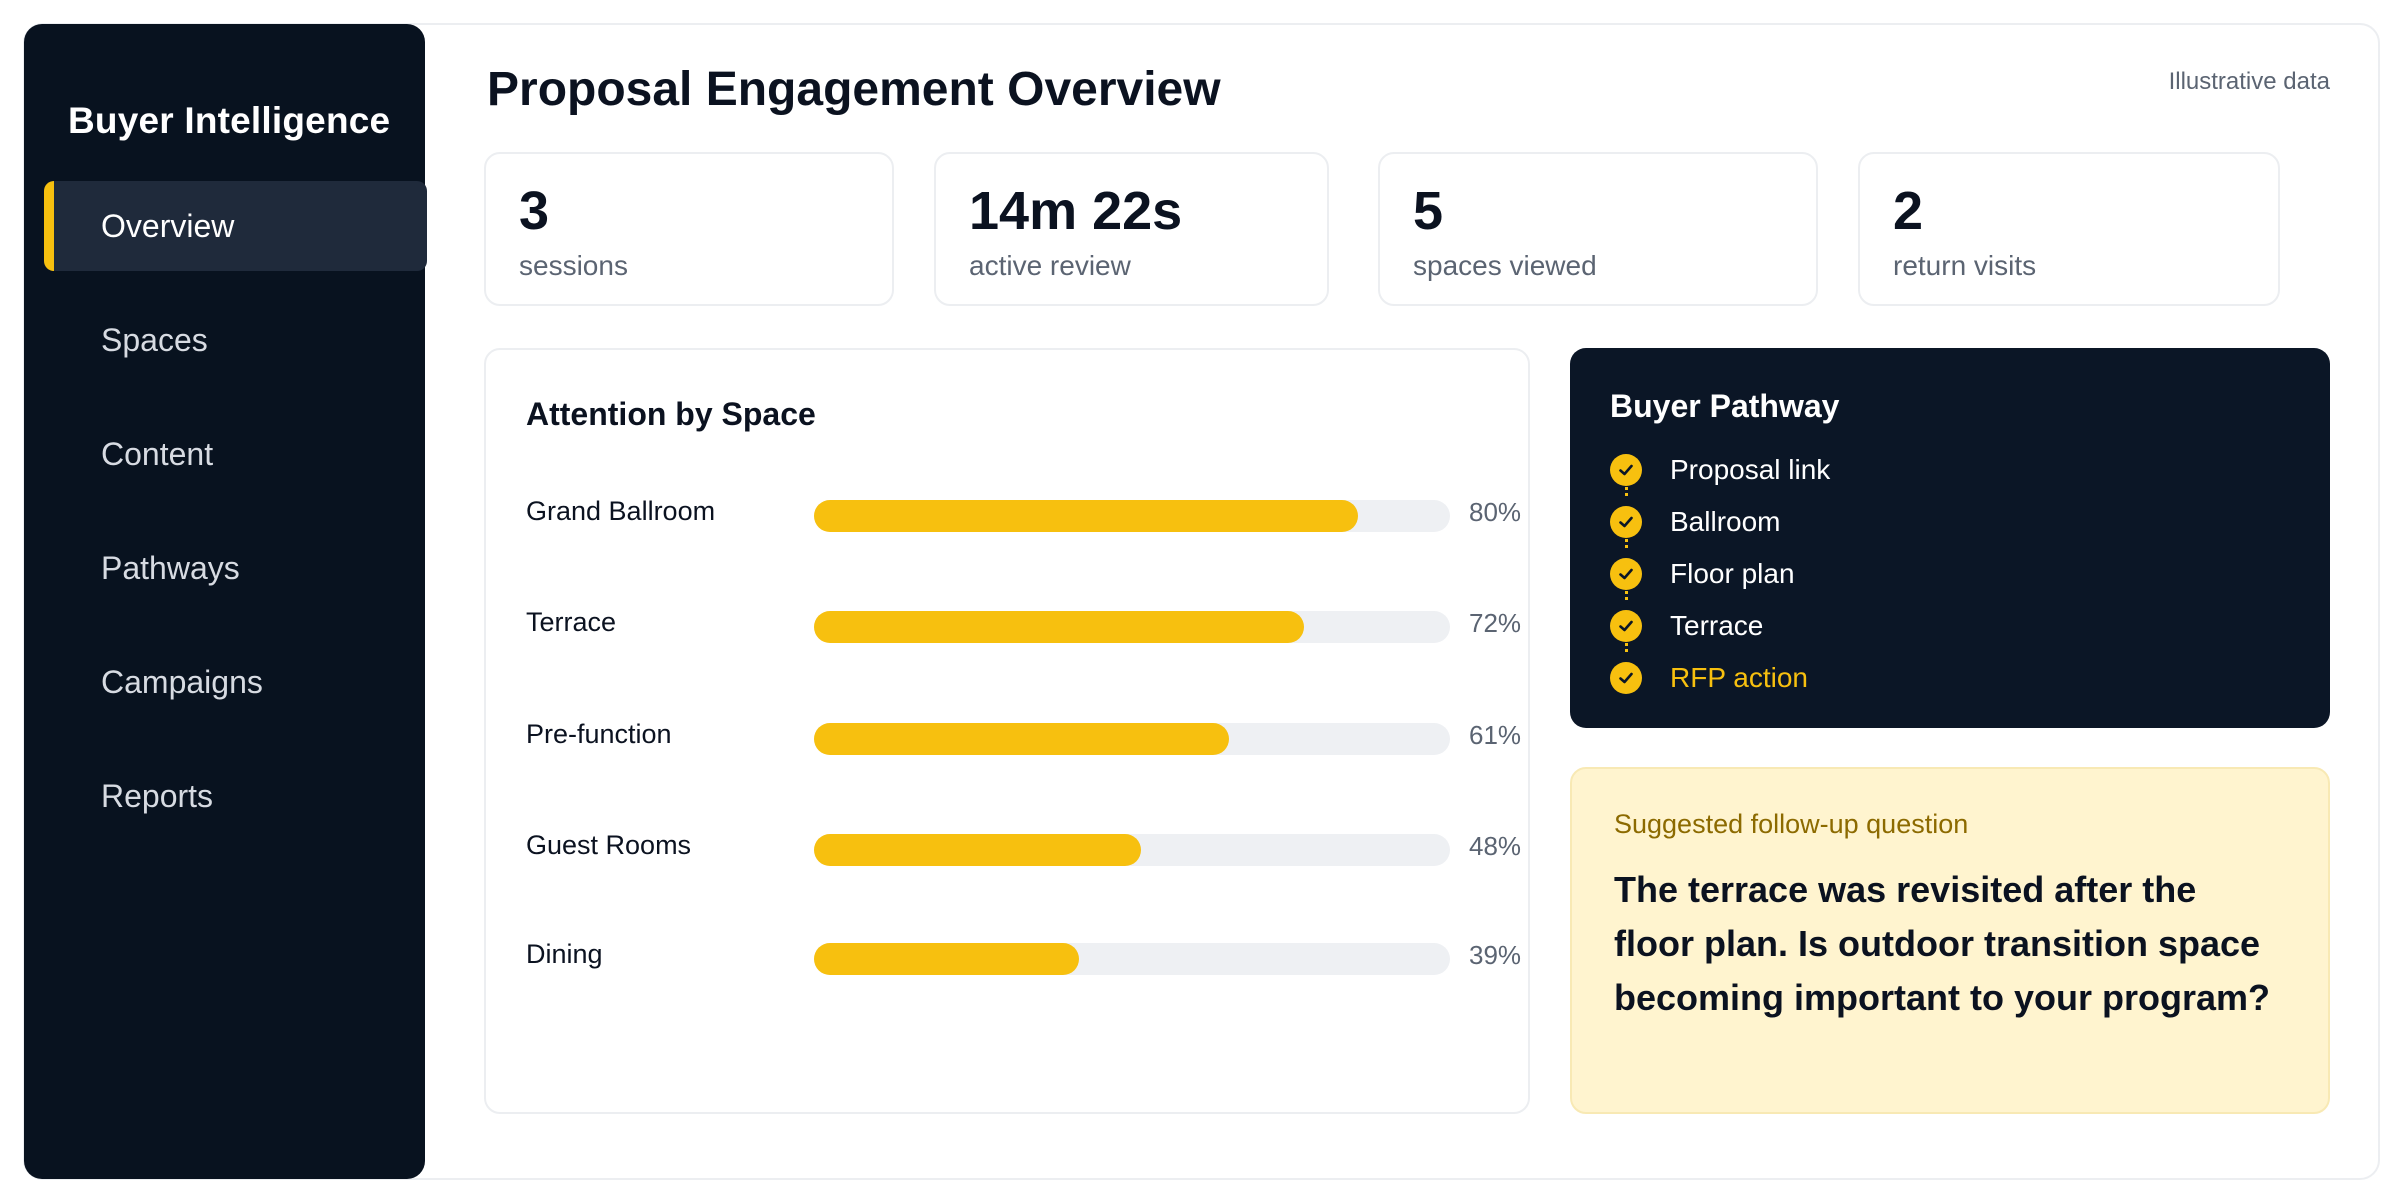  Describe the element at coordinates (599, 734) in the screenshot. I see `bar-name: Pre-function` at that location.